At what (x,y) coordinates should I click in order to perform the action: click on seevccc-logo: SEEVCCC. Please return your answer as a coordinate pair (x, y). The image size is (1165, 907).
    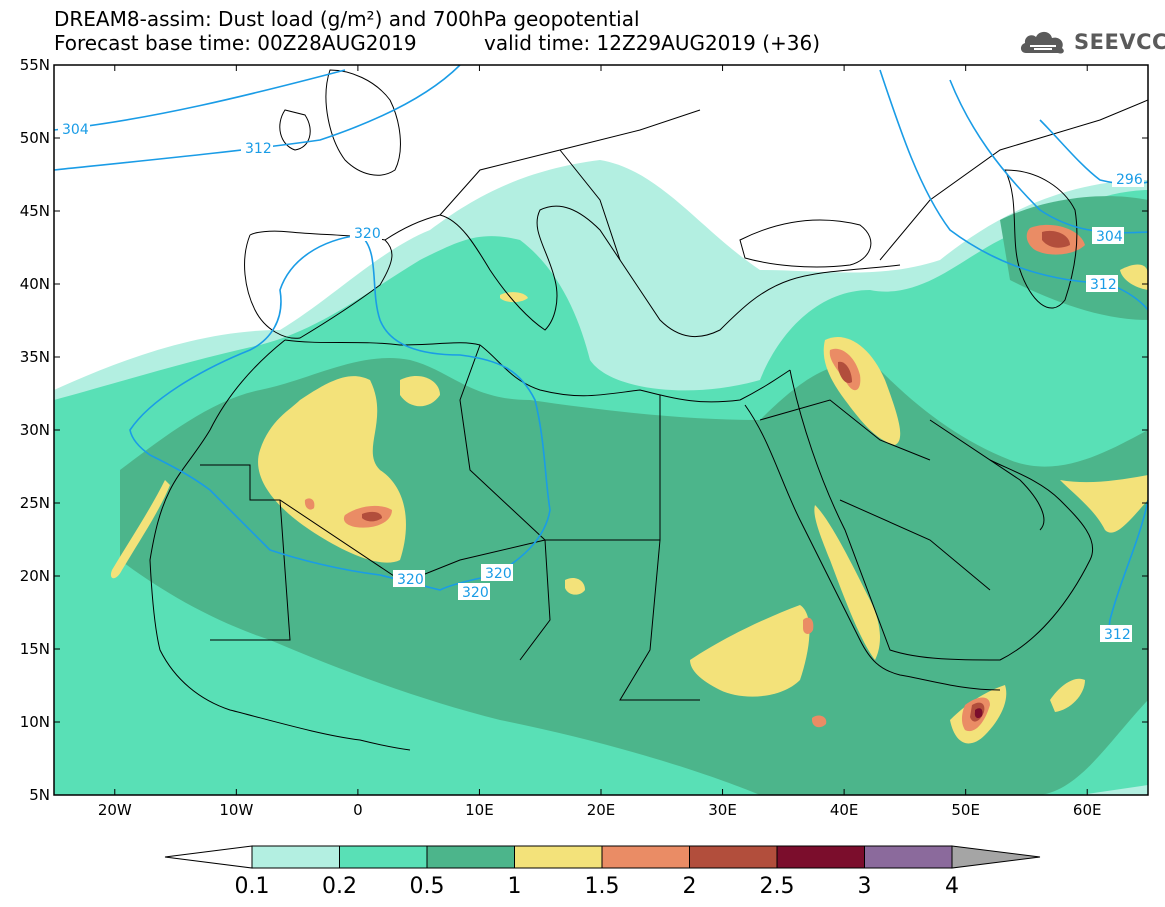
    Looking at the image, I should click on (1091, 42).